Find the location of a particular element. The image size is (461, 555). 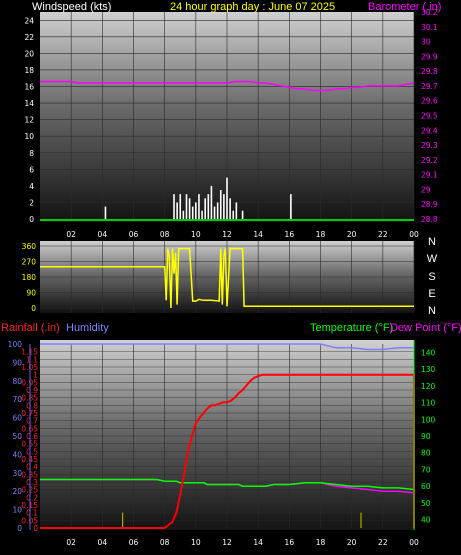

temperature-y-tick-label: 110 is located at coordinates (428, 403).